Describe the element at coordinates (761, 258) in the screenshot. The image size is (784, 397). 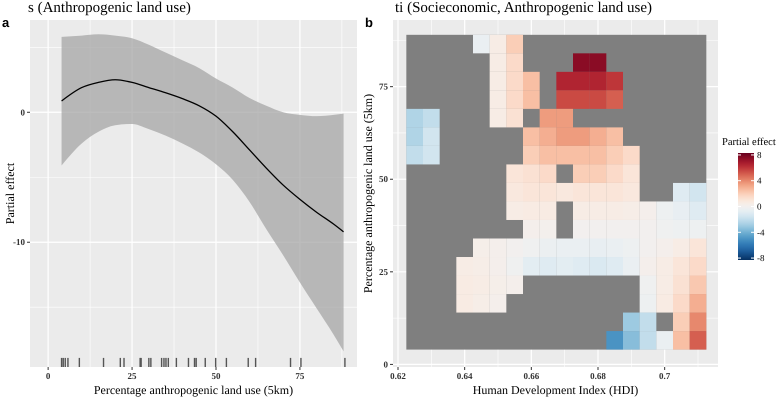
I see `color-bar-label: -8` at that location.